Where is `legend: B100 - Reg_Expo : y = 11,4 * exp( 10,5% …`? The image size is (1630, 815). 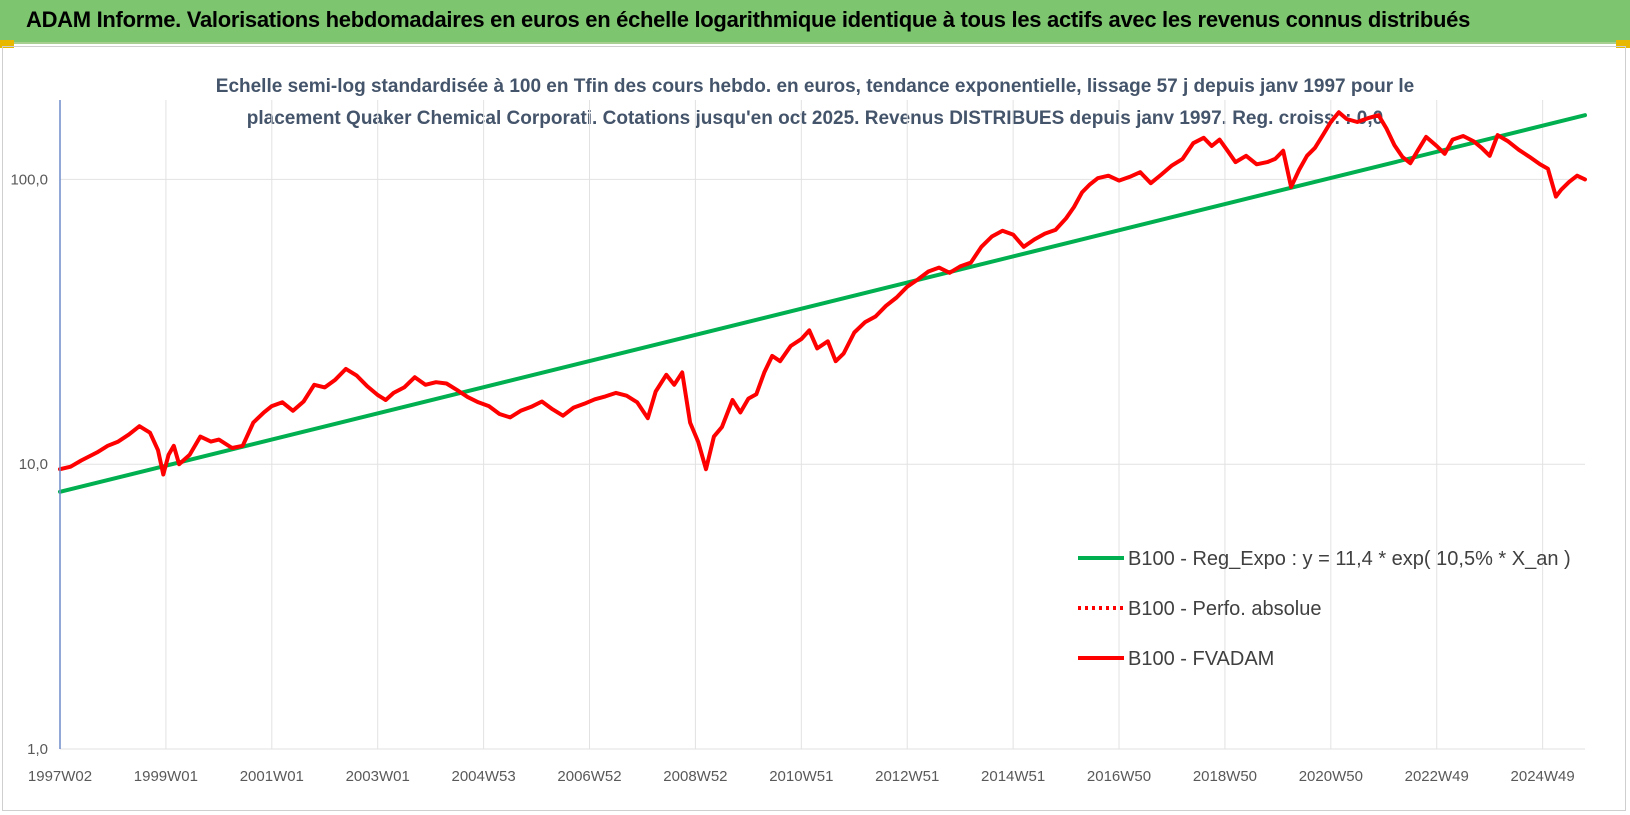 legend: B100 - Reg_Expo : y = 11,4 * exp( 10,5% … is located at coordinates (1324, 609).